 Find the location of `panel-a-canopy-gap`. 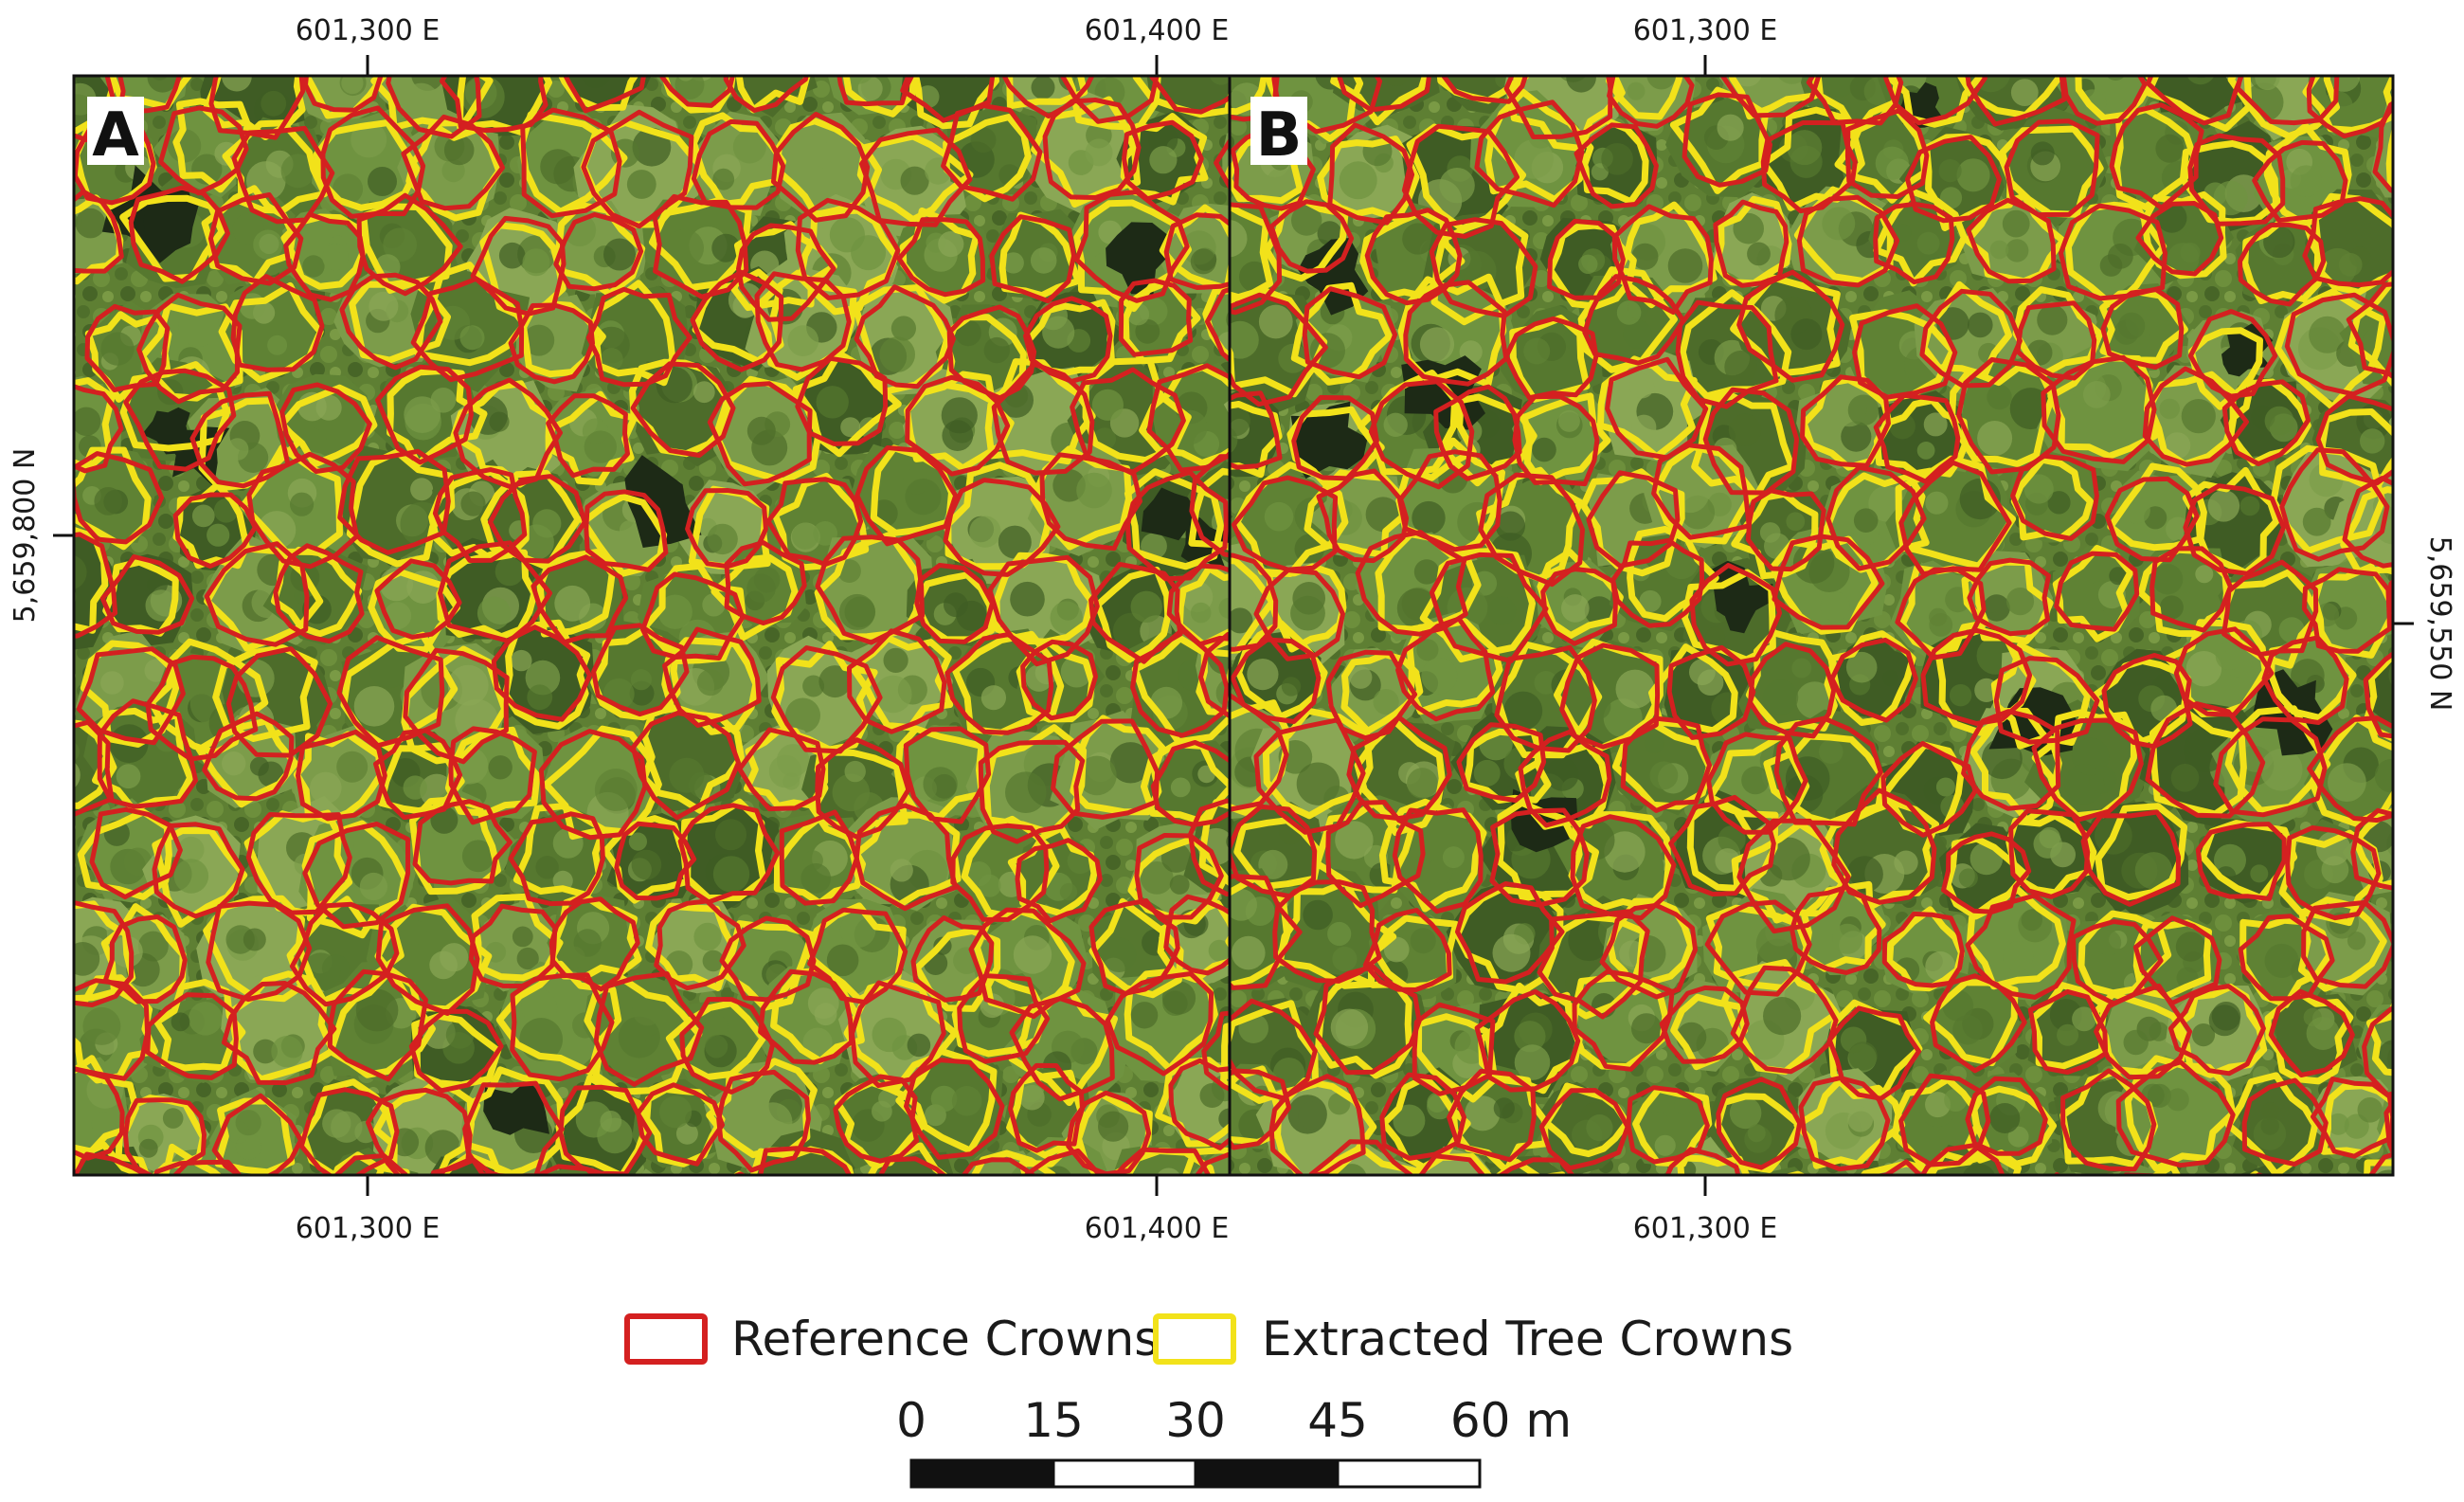

panel-a-canopy-gap is located at coordinates (516, 1107).